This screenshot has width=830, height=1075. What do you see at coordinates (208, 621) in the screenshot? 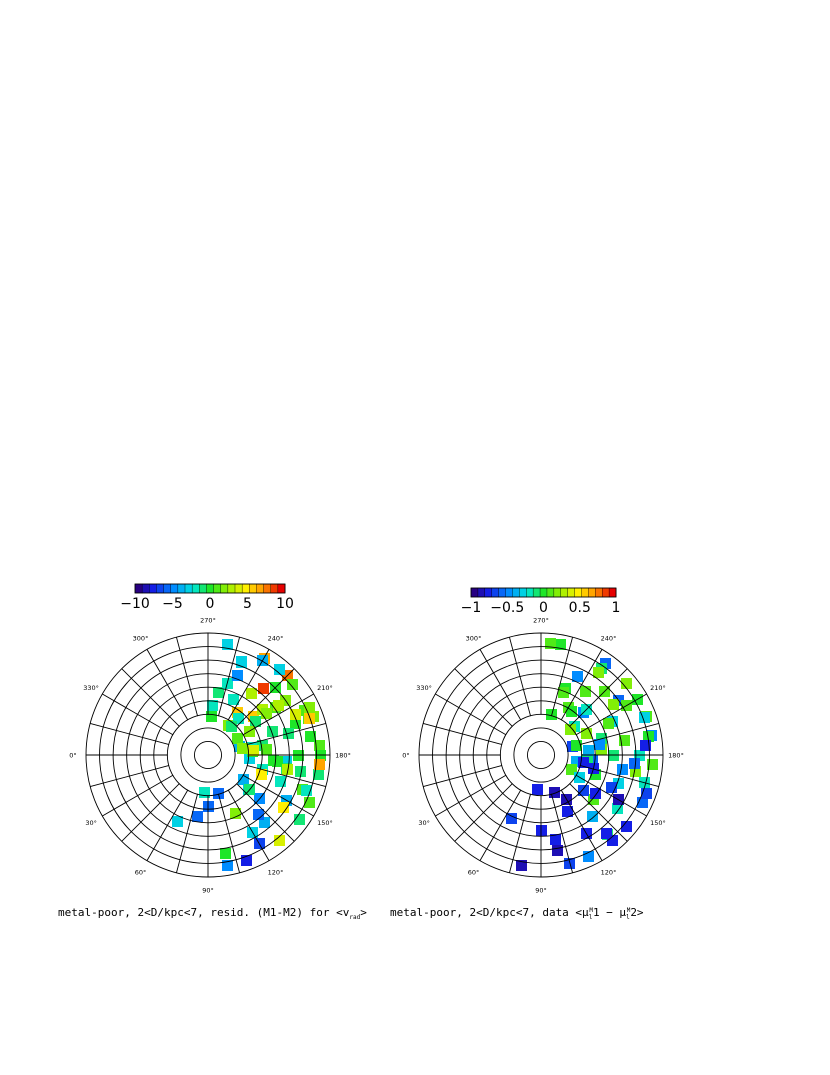
I see `angle-label: 270°` at bounding box center [208, 621].